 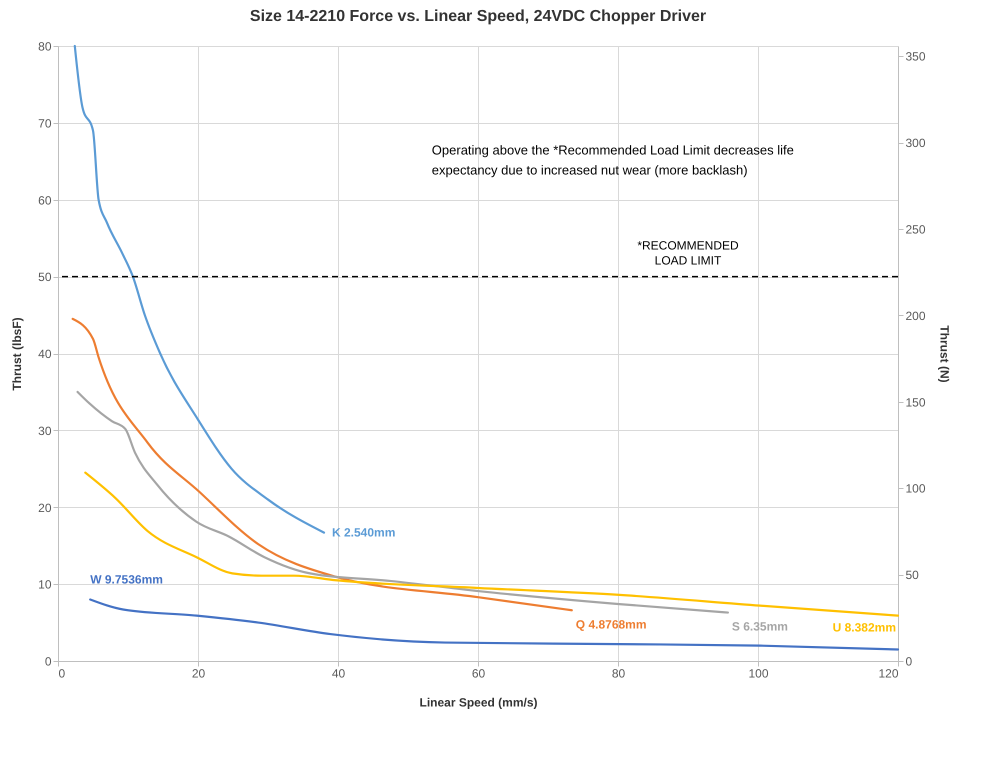 I want to click on y2-tick-label: 250, so click(x=916, y=229).